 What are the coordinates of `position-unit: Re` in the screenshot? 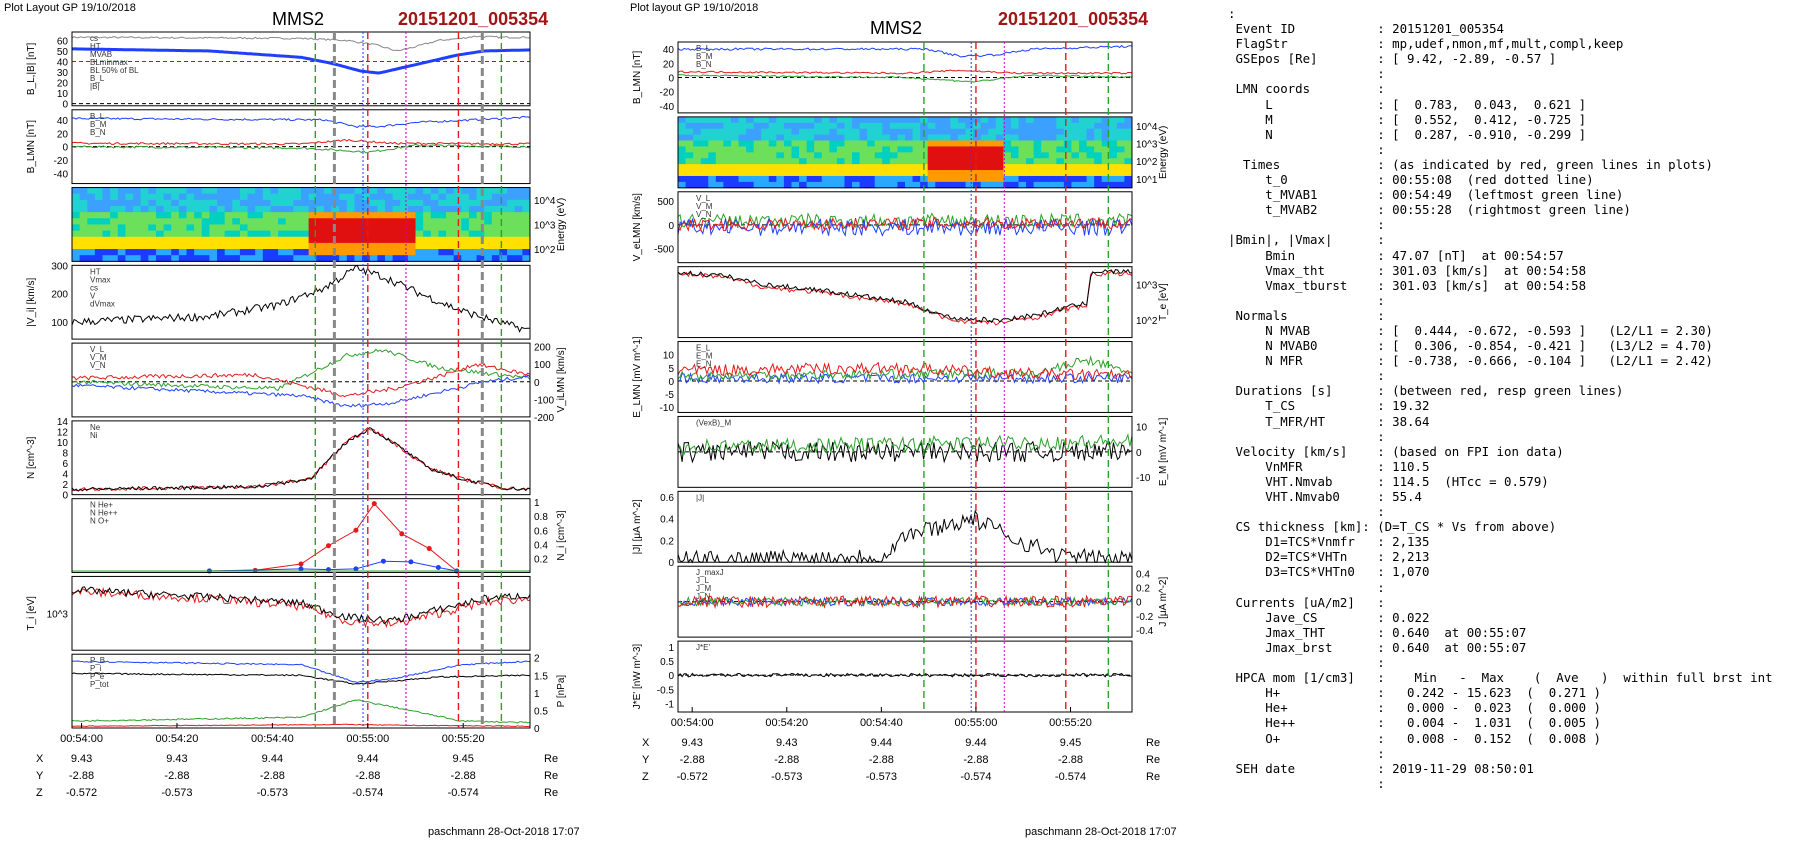 It's located at (1153, 760).